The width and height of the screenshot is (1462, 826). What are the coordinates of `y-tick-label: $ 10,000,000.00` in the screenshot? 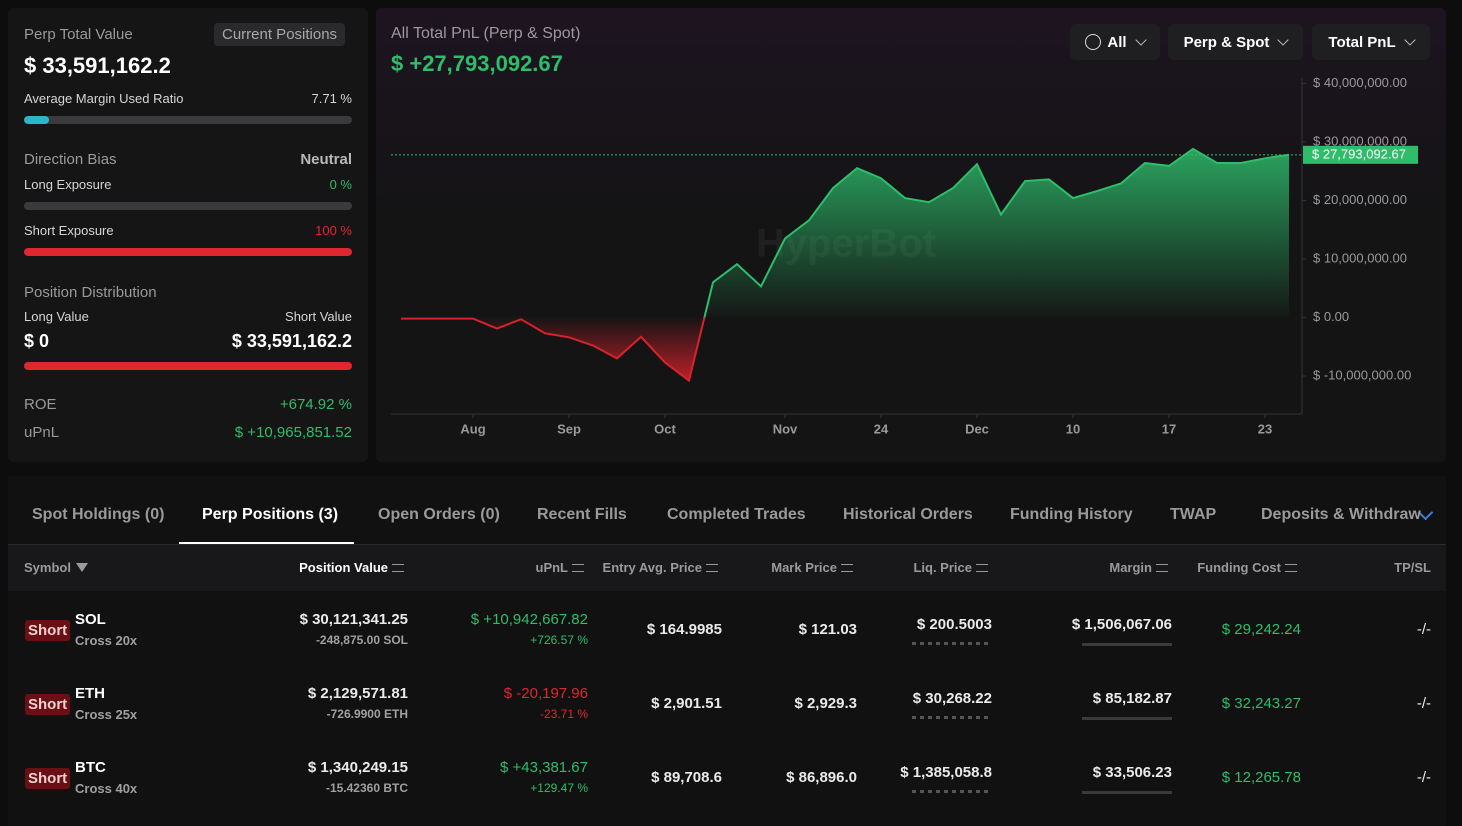 It's located at (1360, 257).